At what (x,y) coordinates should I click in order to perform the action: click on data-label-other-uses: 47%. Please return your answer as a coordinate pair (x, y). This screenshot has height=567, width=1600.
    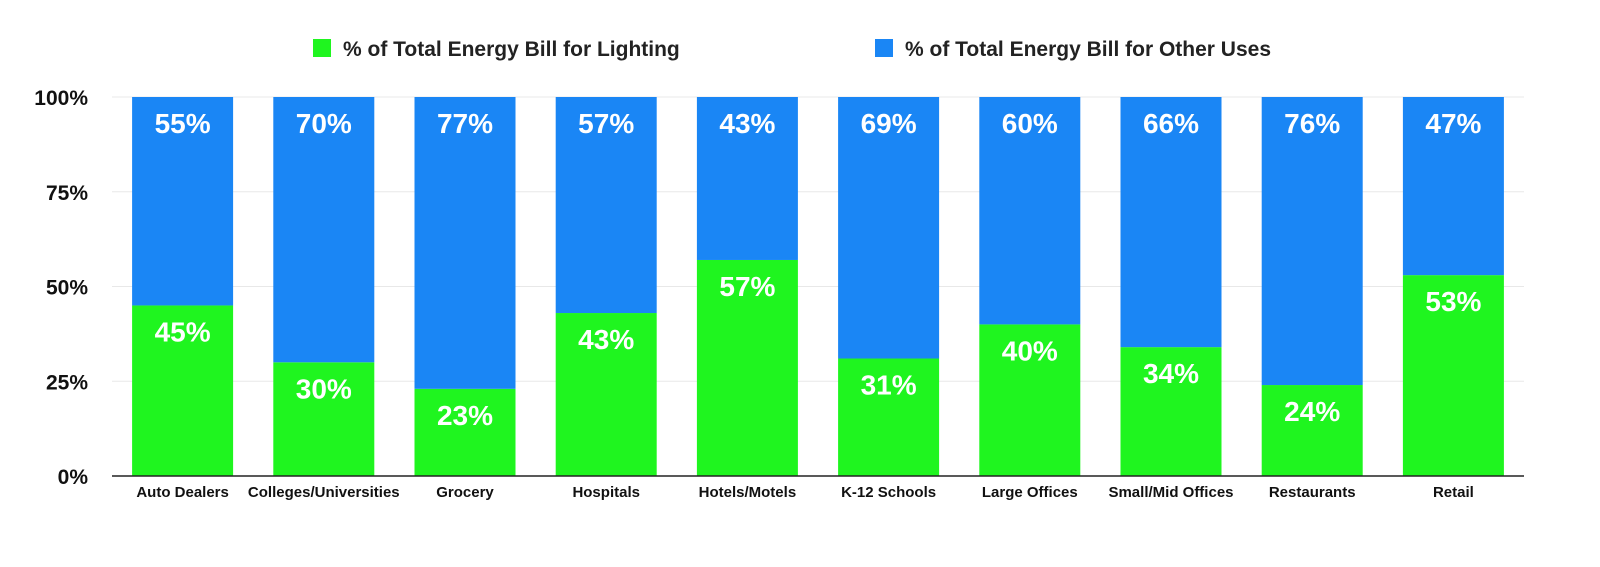
    Looking at the image, I should click on (1453, 123).